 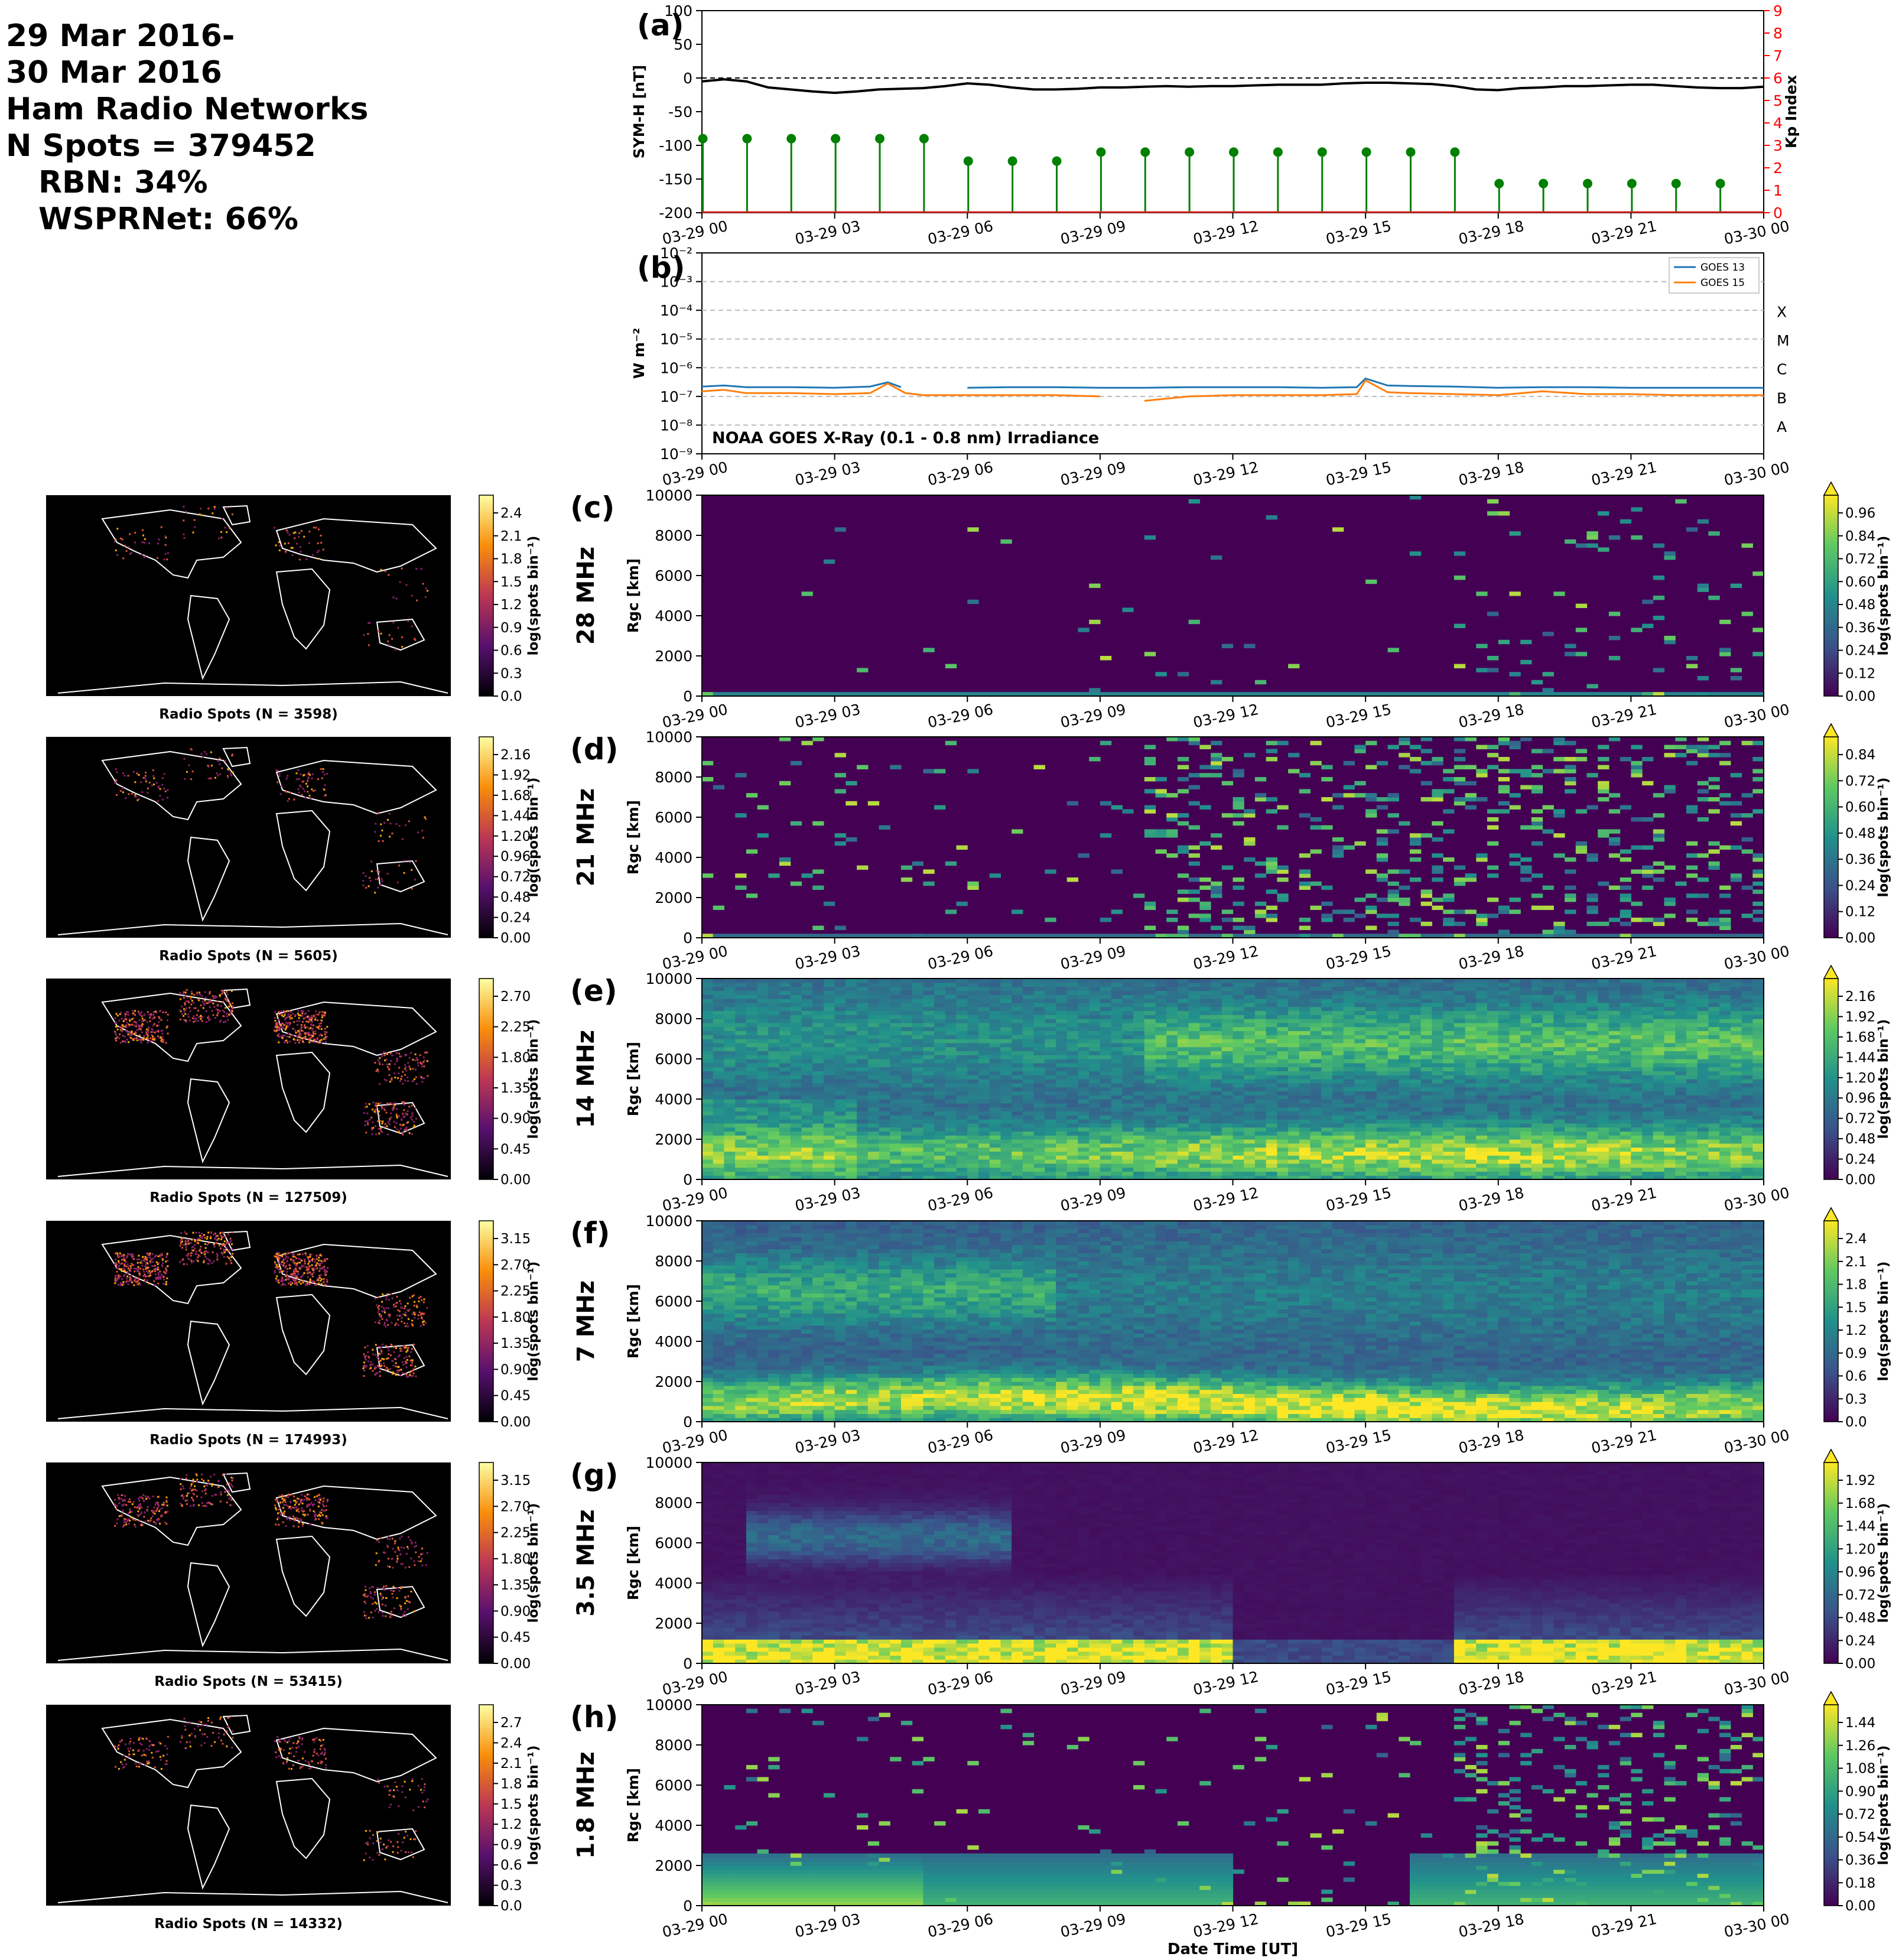 I want to click on world-map-d, so click(x=248, y=837).